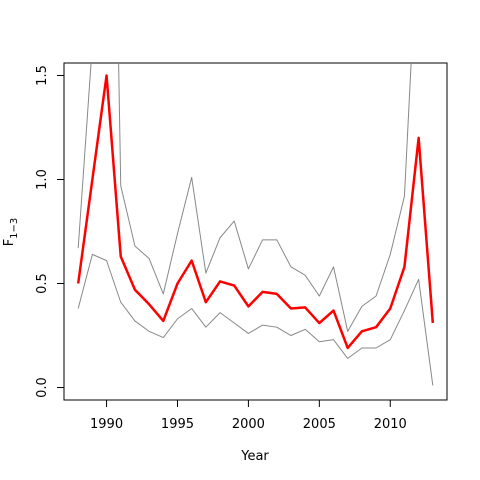 This screenshot has height=480, width=480. Describe the element at coordinates (42, 179) in the screenshot. I see `y-tick-label: 1.0` at that location.